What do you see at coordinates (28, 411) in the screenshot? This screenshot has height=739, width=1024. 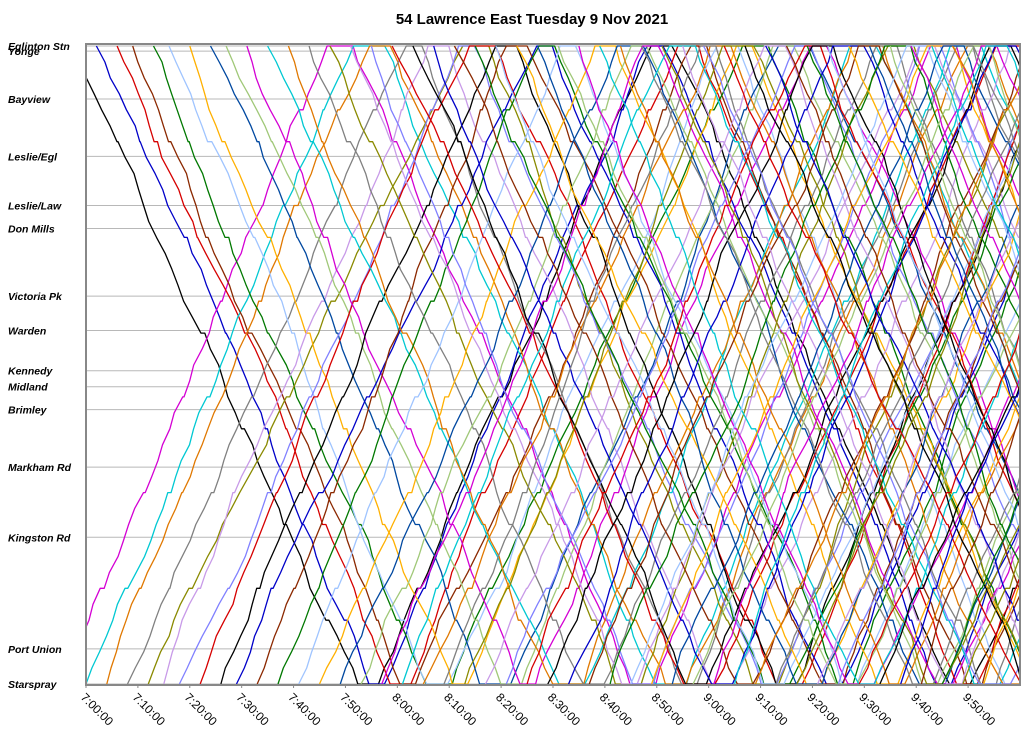 I see `stop-label: Brimley` at bounding box center [28, 411].